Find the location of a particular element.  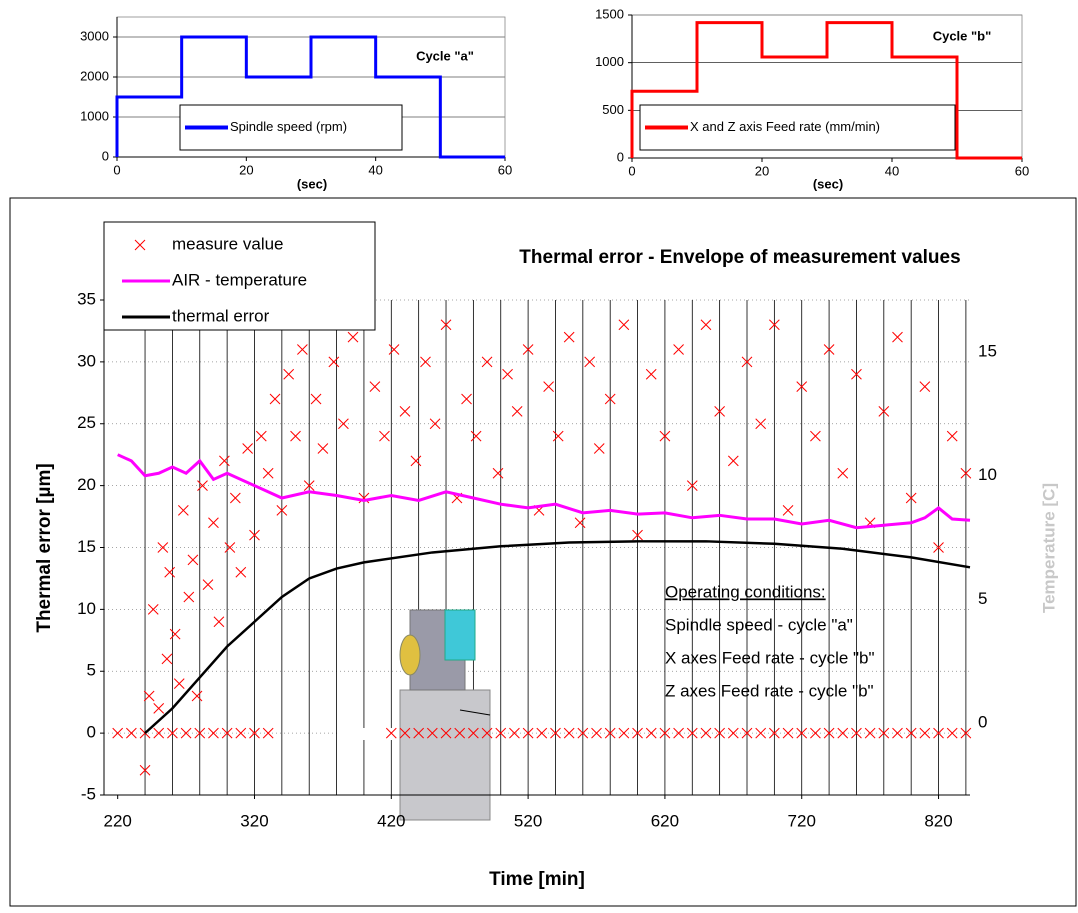

annotation: Operating conditions: is located at coordinates (745, 591).